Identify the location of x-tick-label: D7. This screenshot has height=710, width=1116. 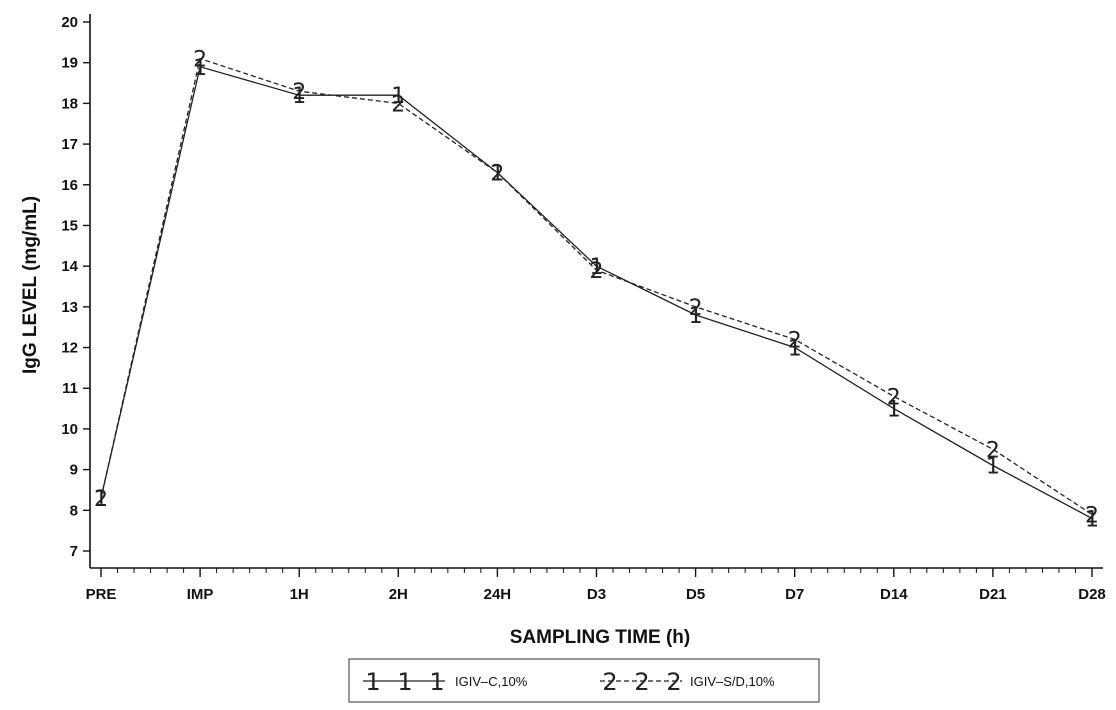
(794, 594).